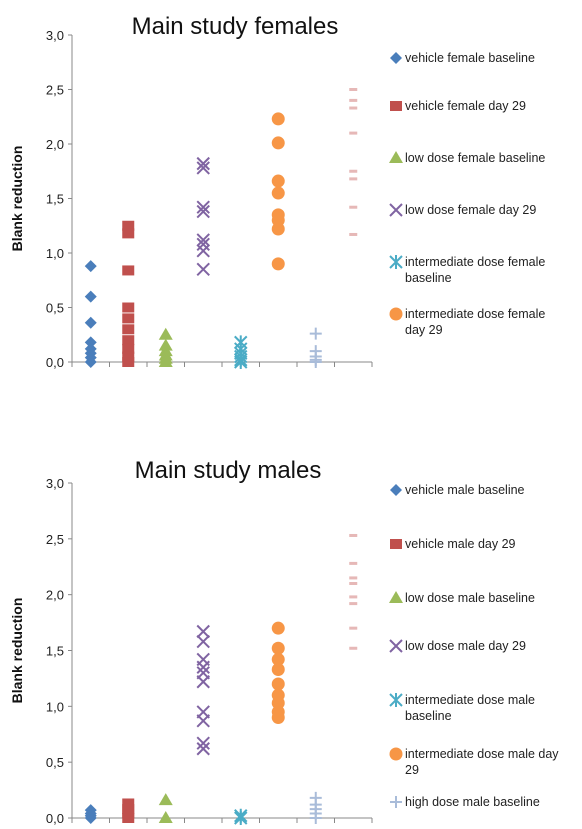  What do you see at coordinates (475, 158) in the screenshot?
I see `legend-label: low dose female baseline` at bounding box center [475, 158].